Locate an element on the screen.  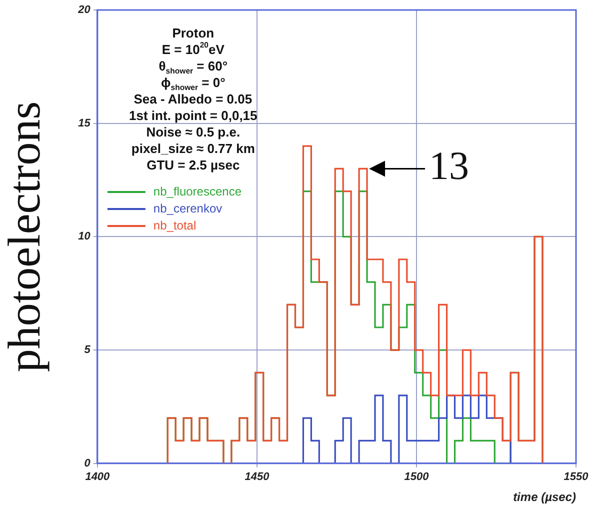
y-tick-label: 5 is located at coordinates (88, 350).